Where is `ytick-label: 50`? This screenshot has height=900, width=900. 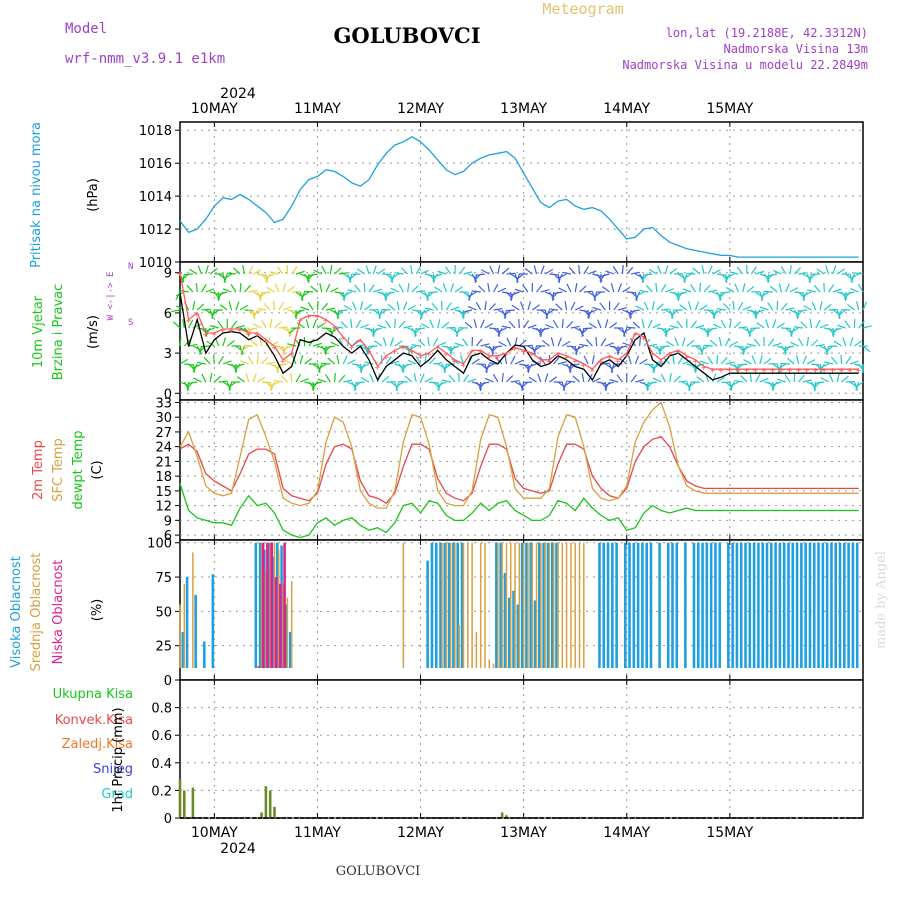
ytick-label: 50 is located at coordinates (163, 612).